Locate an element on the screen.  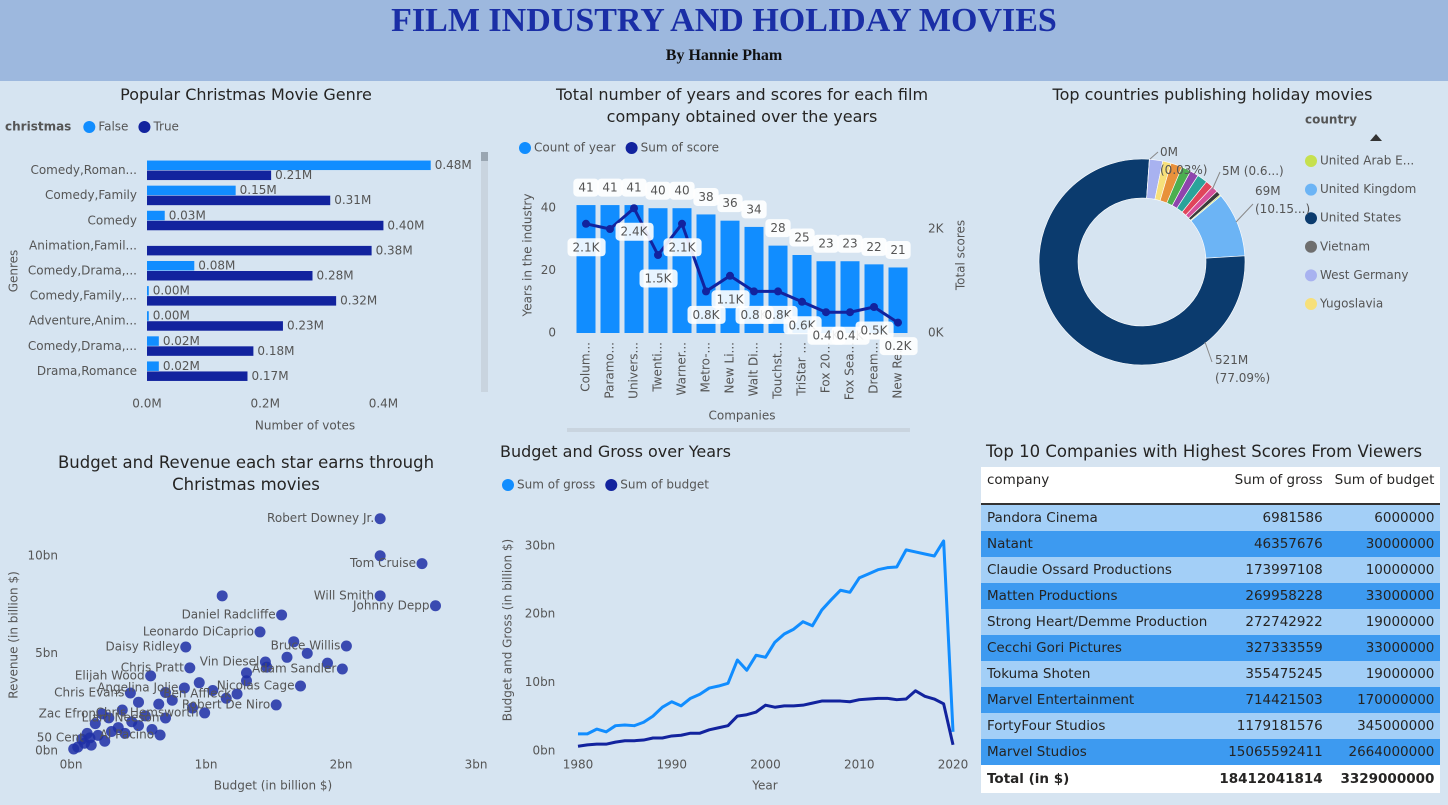
column-header: Sum of gross is located at coordinates (1271, 486).